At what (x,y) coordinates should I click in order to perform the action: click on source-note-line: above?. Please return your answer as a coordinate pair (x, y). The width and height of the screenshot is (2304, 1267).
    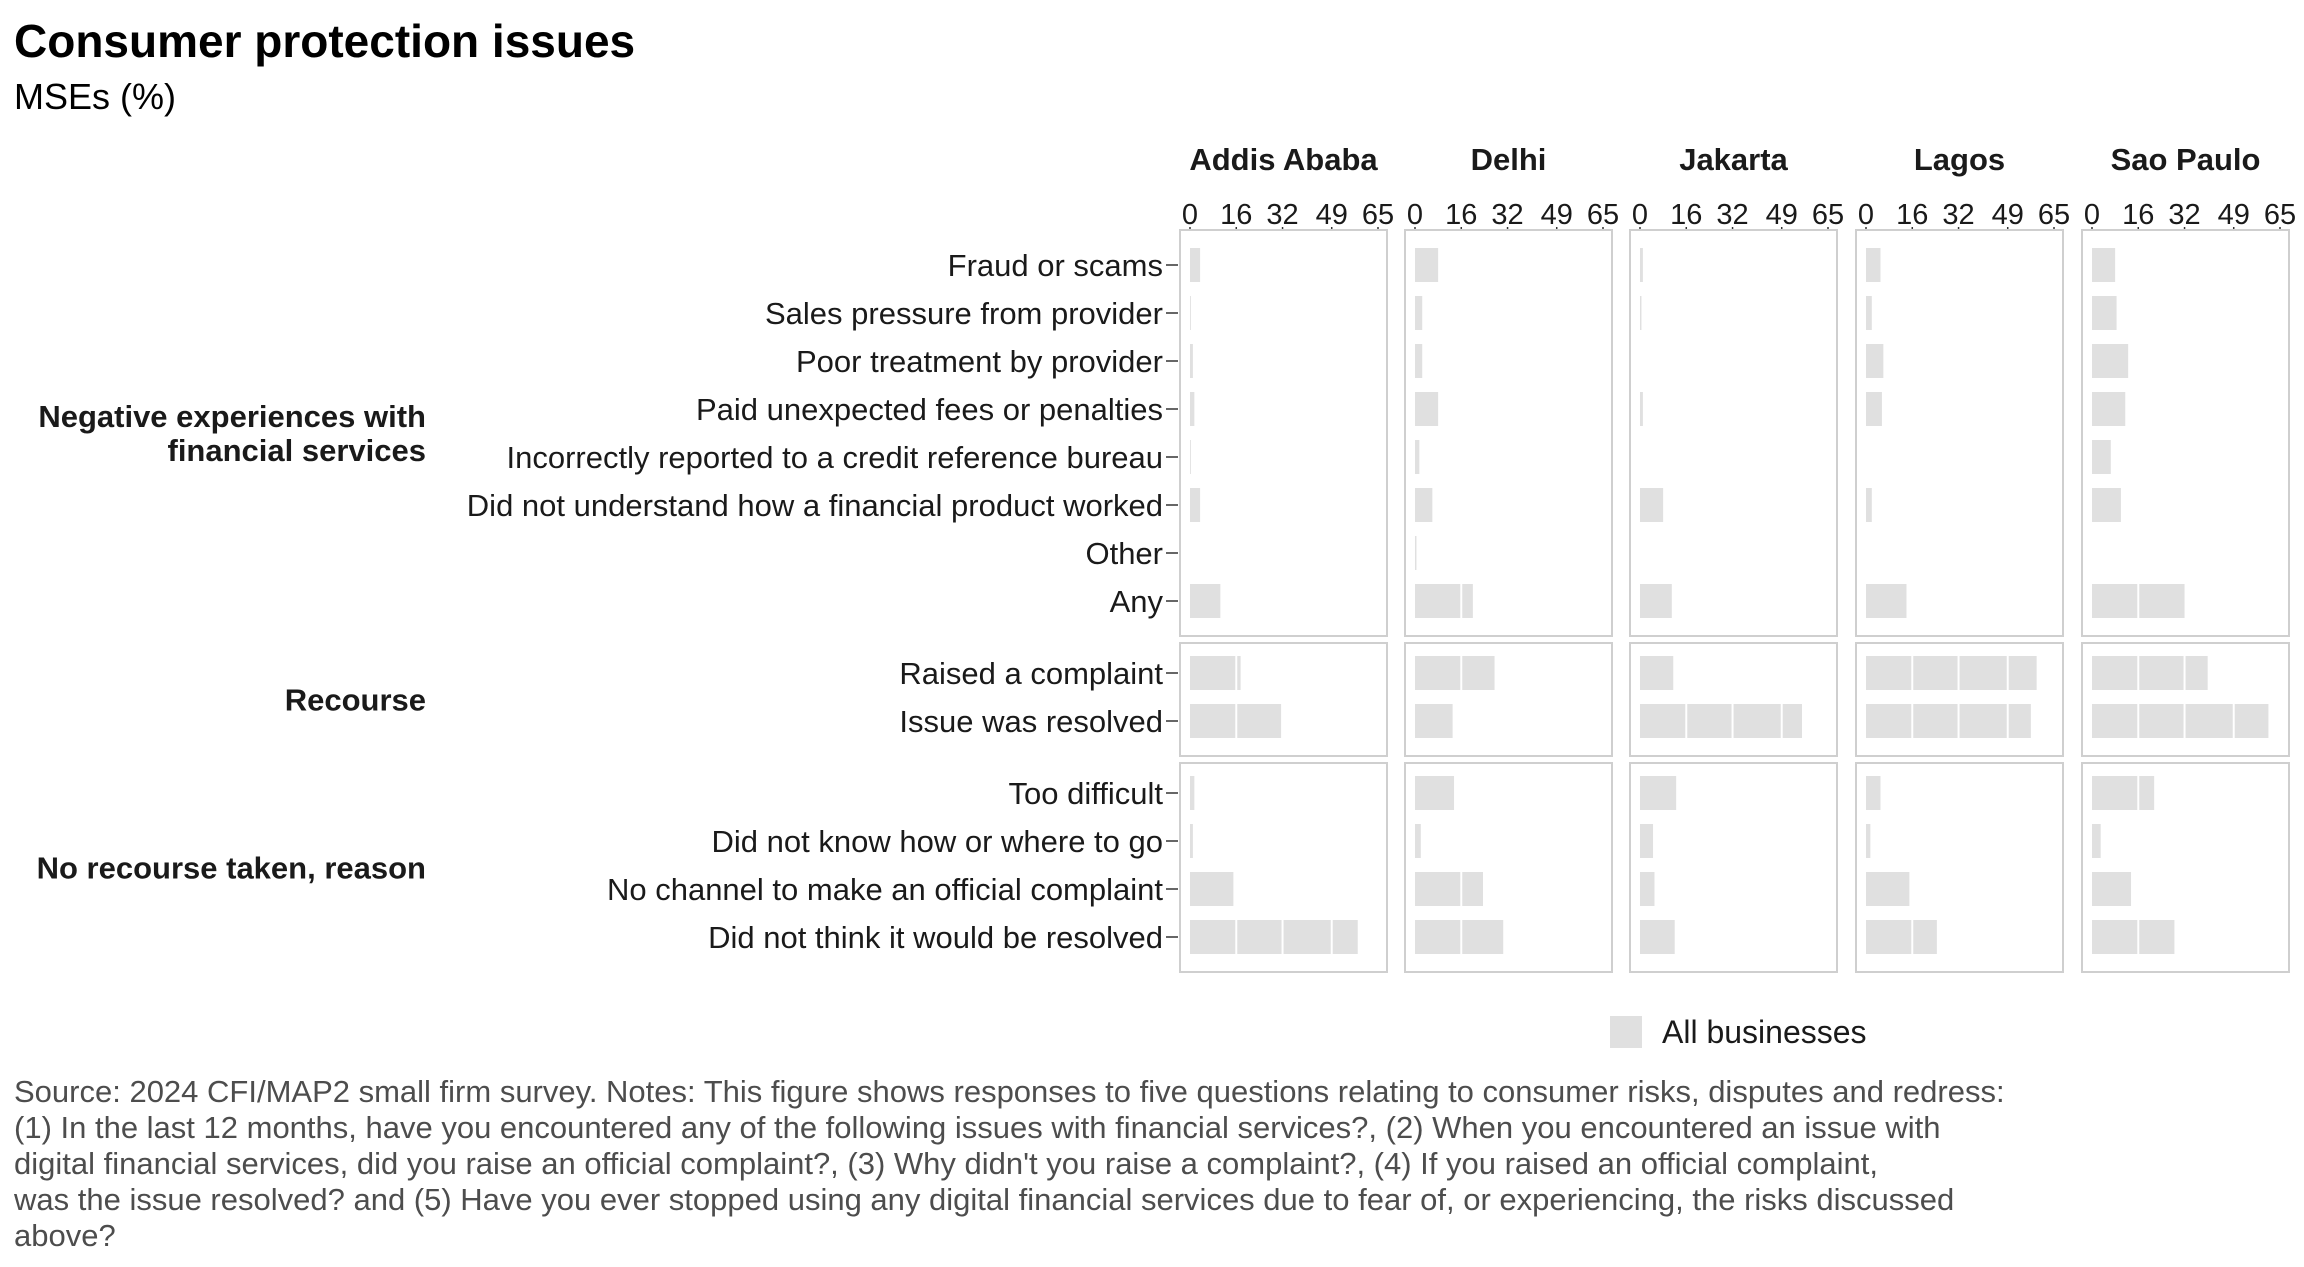
    Looking at the image, I should click on (65, 1235).